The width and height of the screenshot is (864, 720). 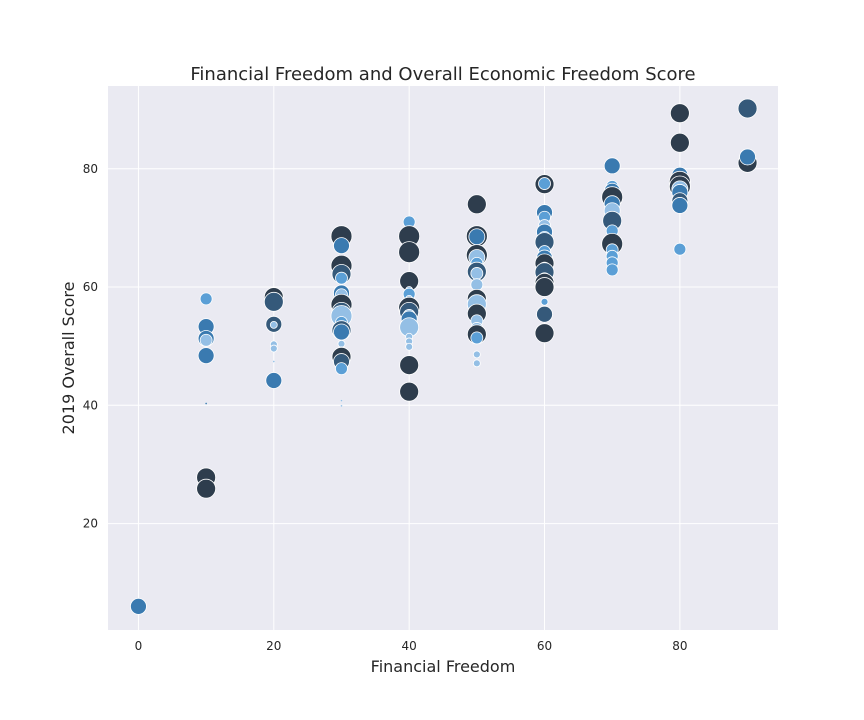 What do you see at coordinates (90, 346) in the screenshot?
I see `y-tick-labels: 20 40 60 80` at bounding box center [90, 346].